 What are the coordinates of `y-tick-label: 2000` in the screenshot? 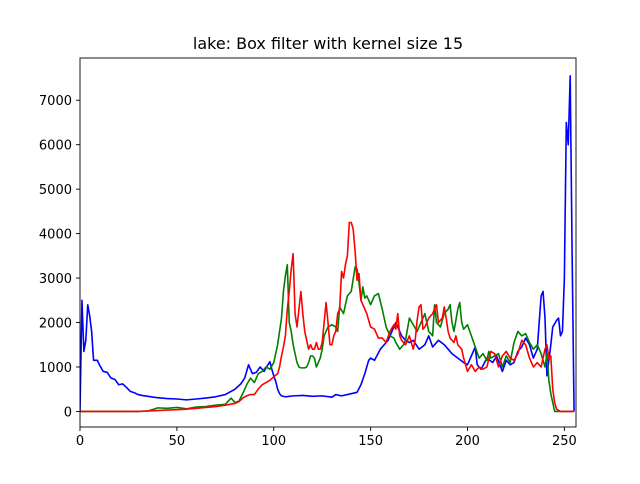 It's located at (55, 324).